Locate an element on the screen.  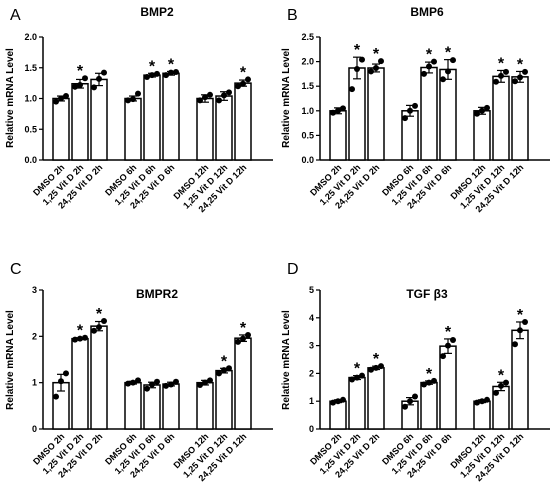
y-tick-label: 1 is located at coordinates (311, 401).